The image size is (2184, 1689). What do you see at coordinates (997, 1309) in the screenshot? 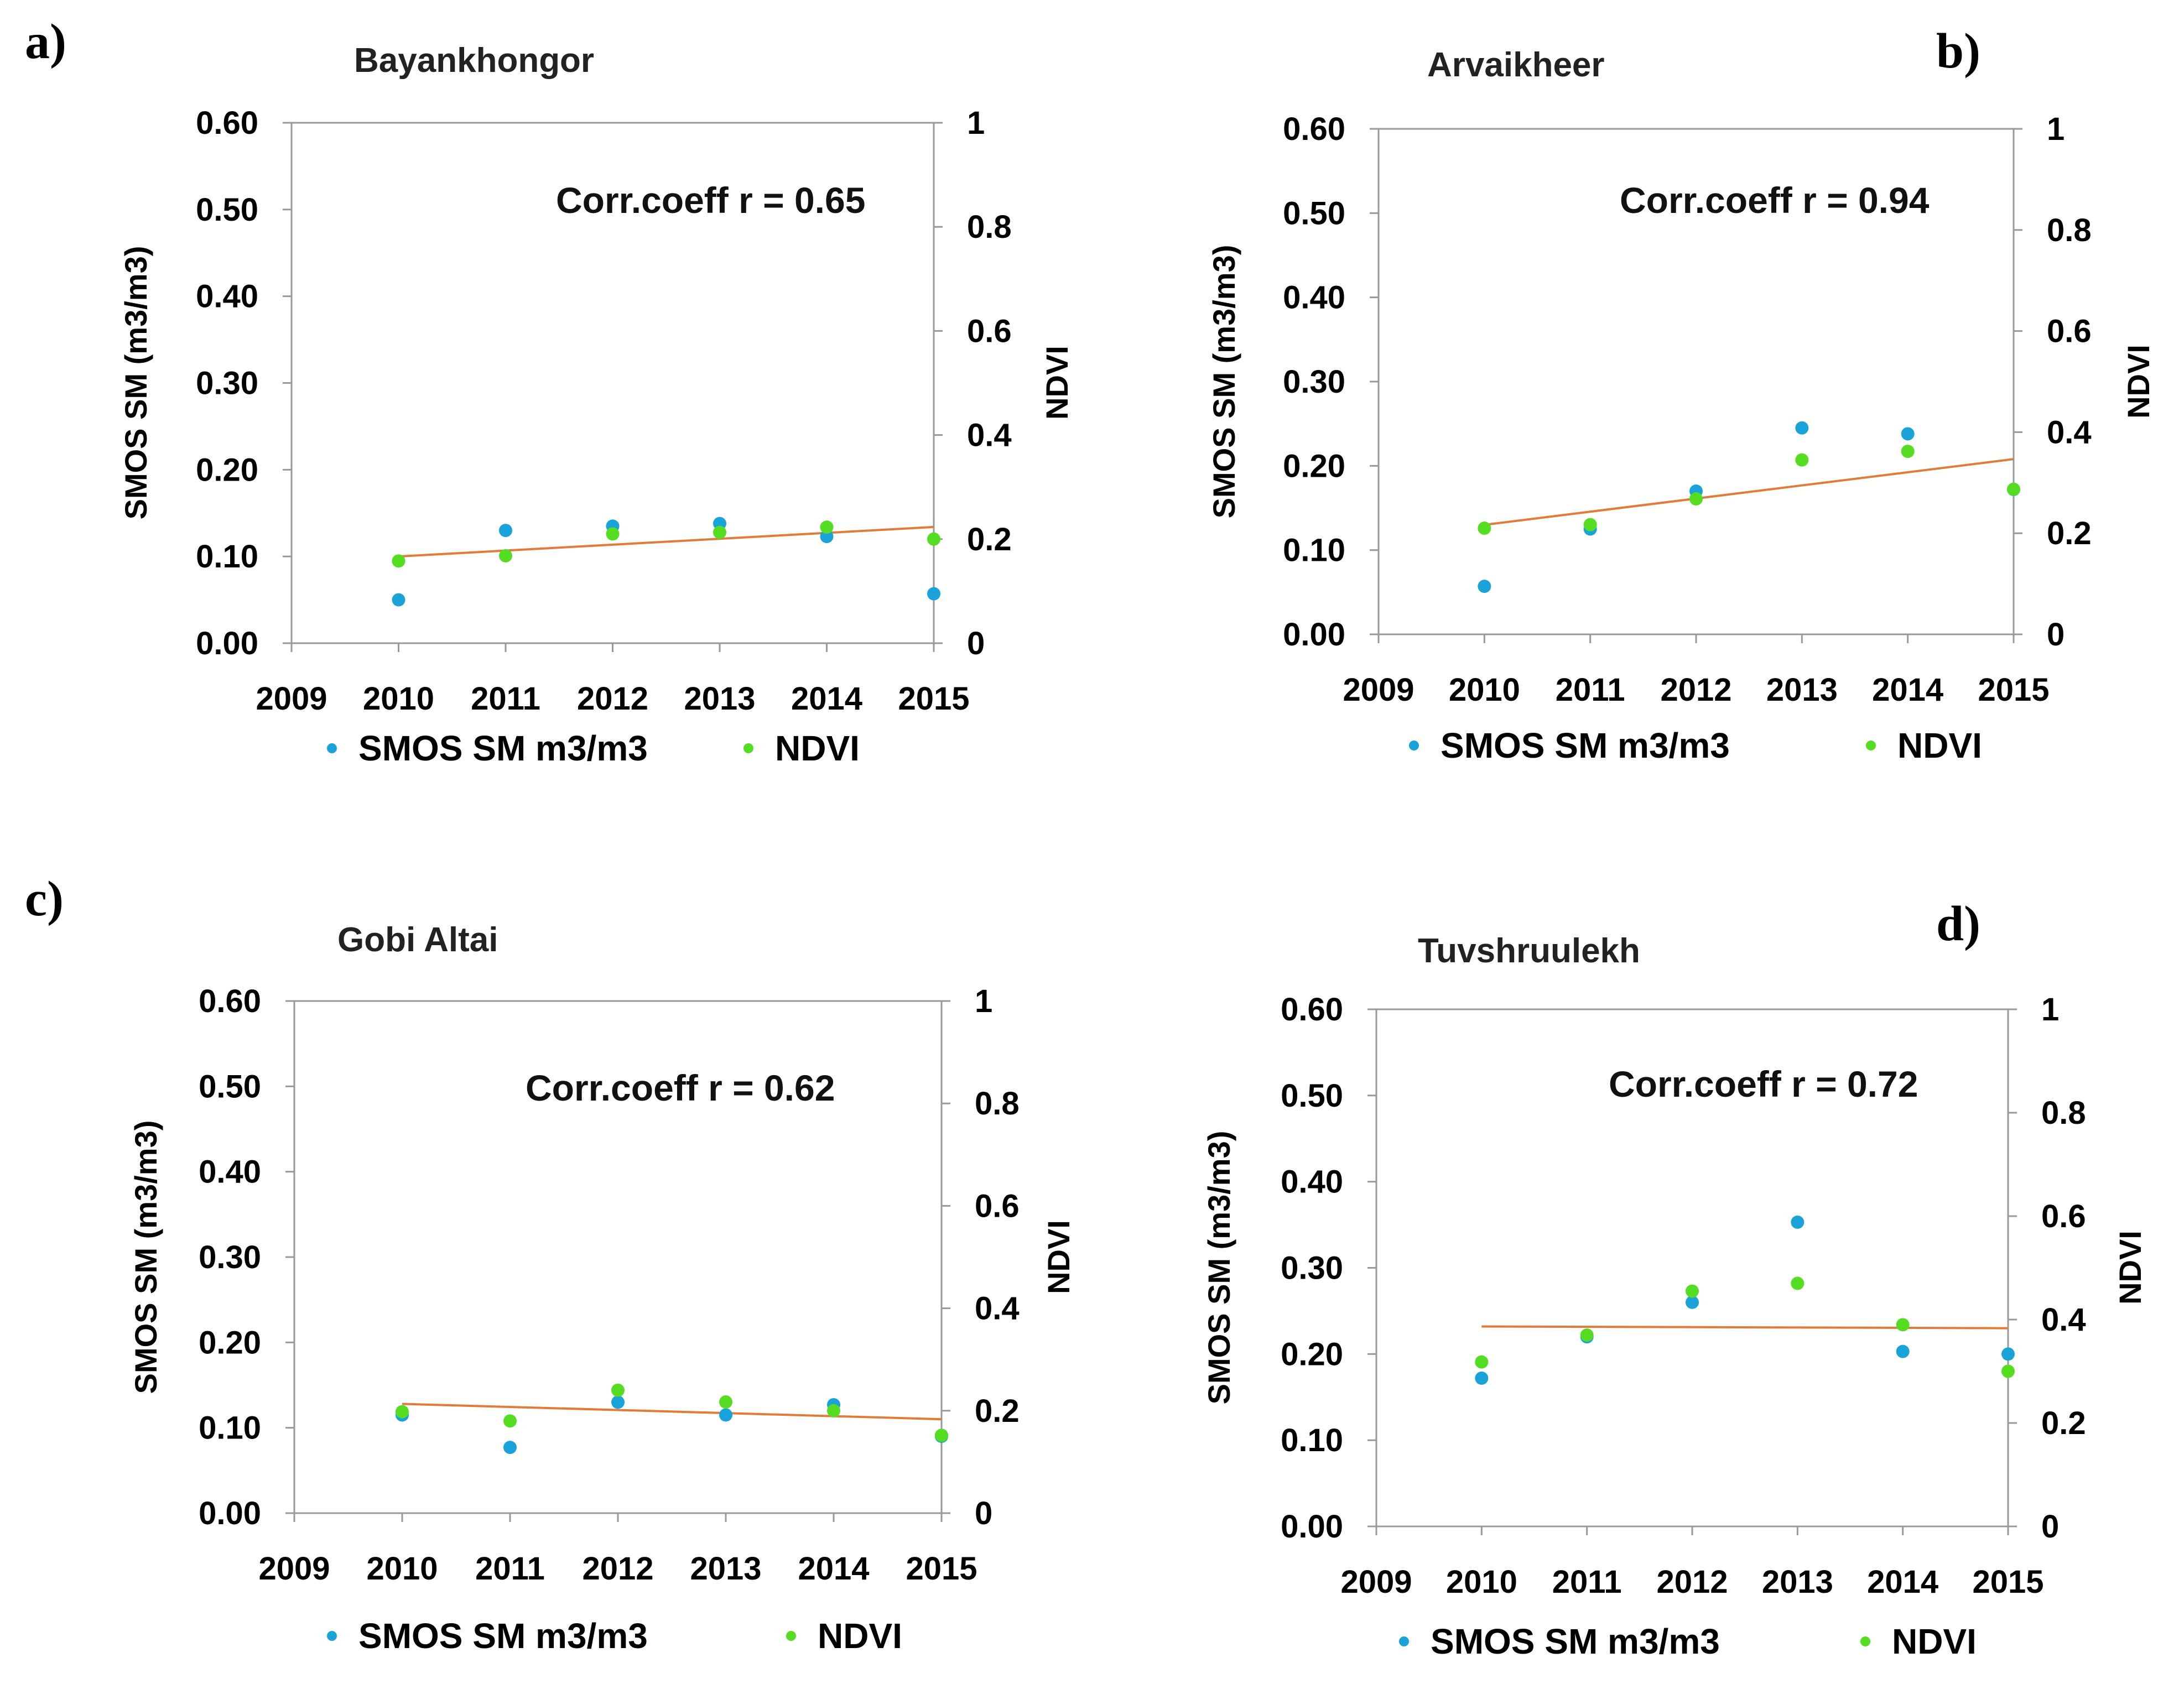
I see `y2-tick-label: 0.4` at bounding box center [997, 1309].